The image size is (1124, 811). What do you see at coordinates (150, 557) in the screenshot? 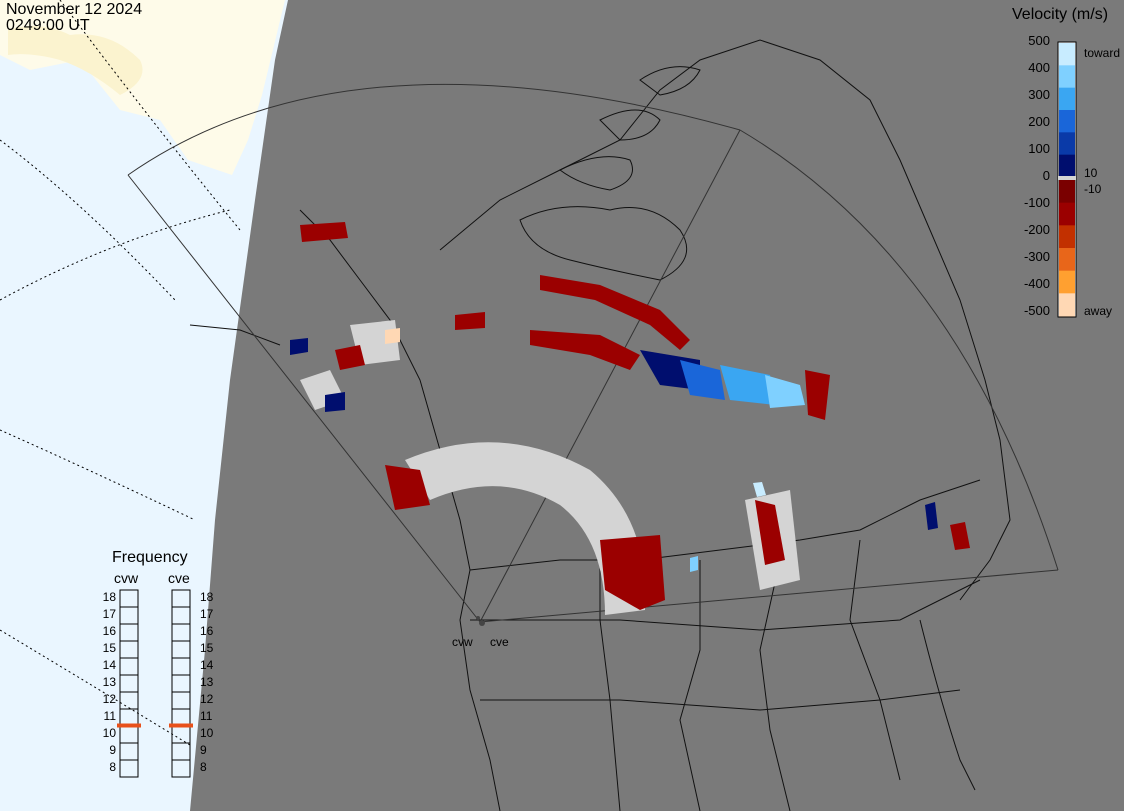
I see `frequency-title: Frequency` at bounding box center [150, 557].